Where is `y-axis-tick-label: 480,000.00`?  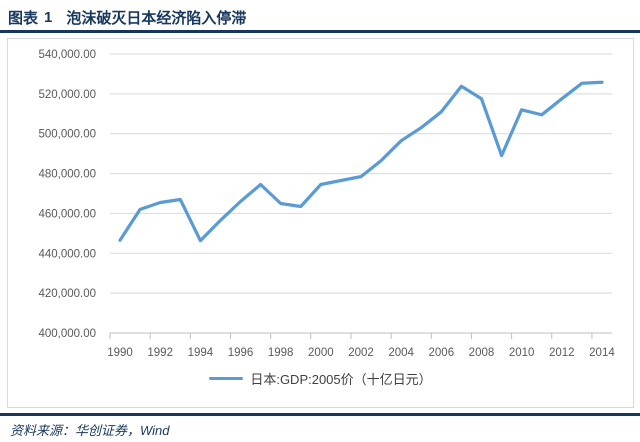
y-axis-tick-label: 480,000.00 is located at coordinates (67, 175).